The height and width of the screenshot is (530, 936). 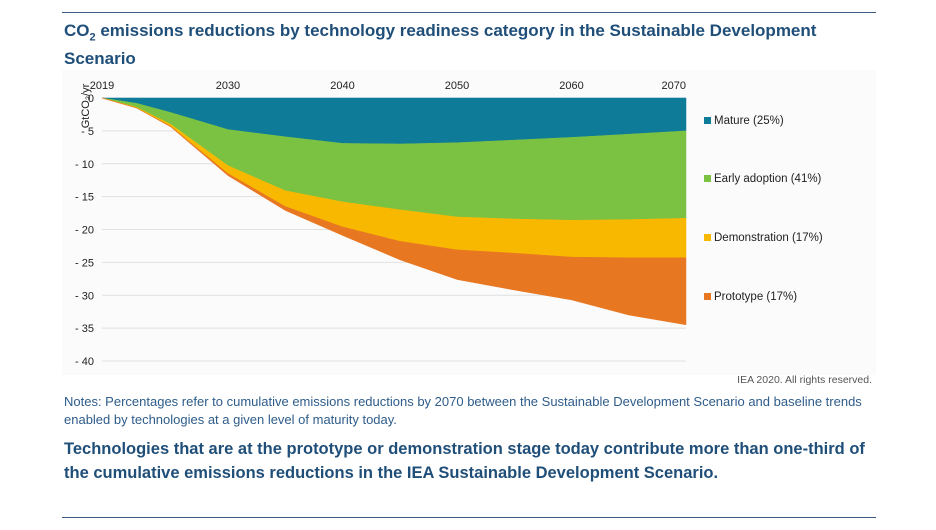 I want to click on top-rule, so click(x=469, y=12).